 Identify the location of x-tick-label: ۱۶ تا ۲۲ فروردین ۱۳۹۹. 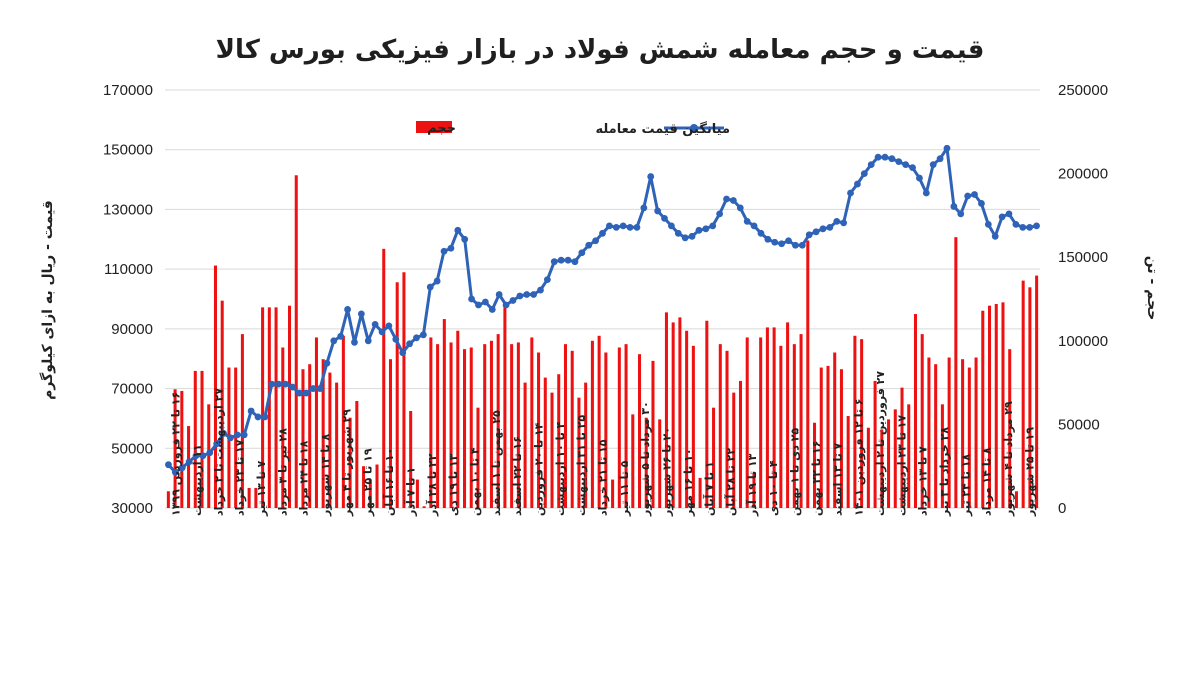
(176, 454).